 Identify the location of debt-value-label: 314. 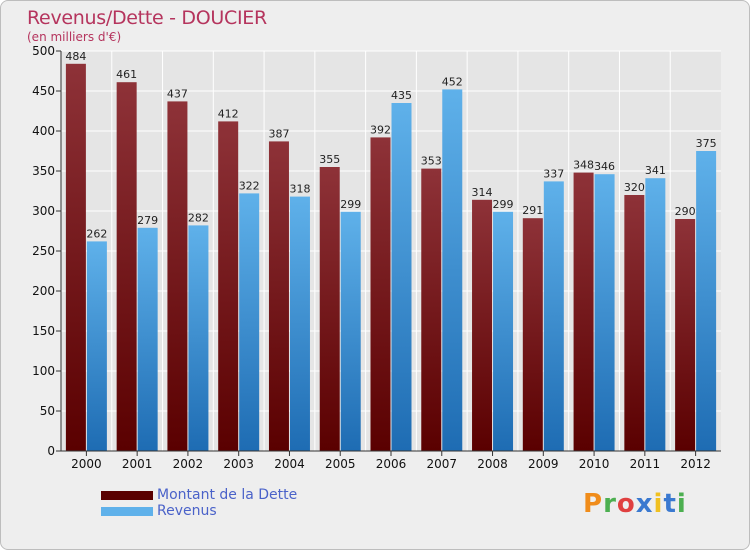
(482, 192).